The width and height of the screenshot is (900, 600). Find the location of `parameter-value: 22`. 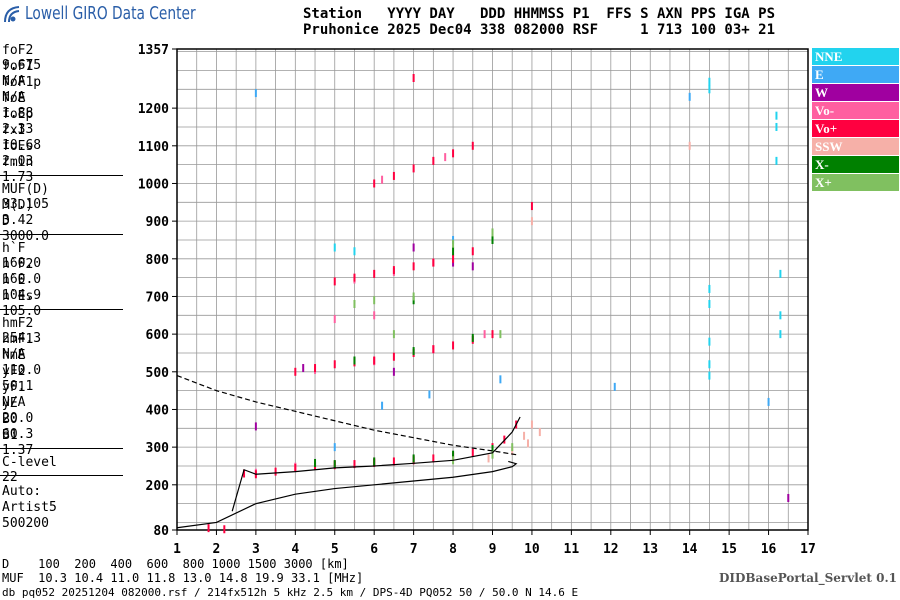

parameter-value: 22 is located at coordinates (10, 477).